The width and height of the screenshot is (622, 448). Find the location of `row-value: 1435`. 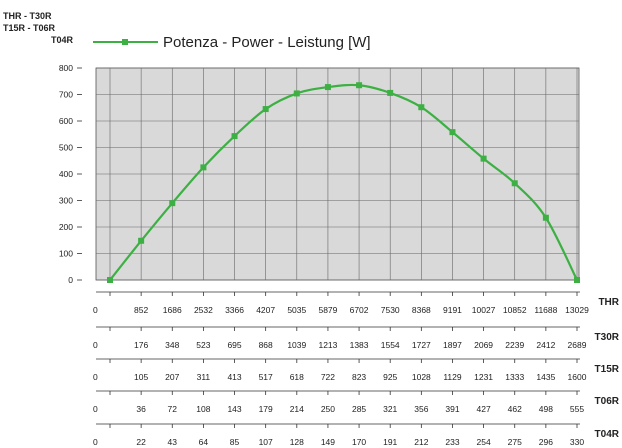

row-value: 1435 is located at coordinates (545, 377).